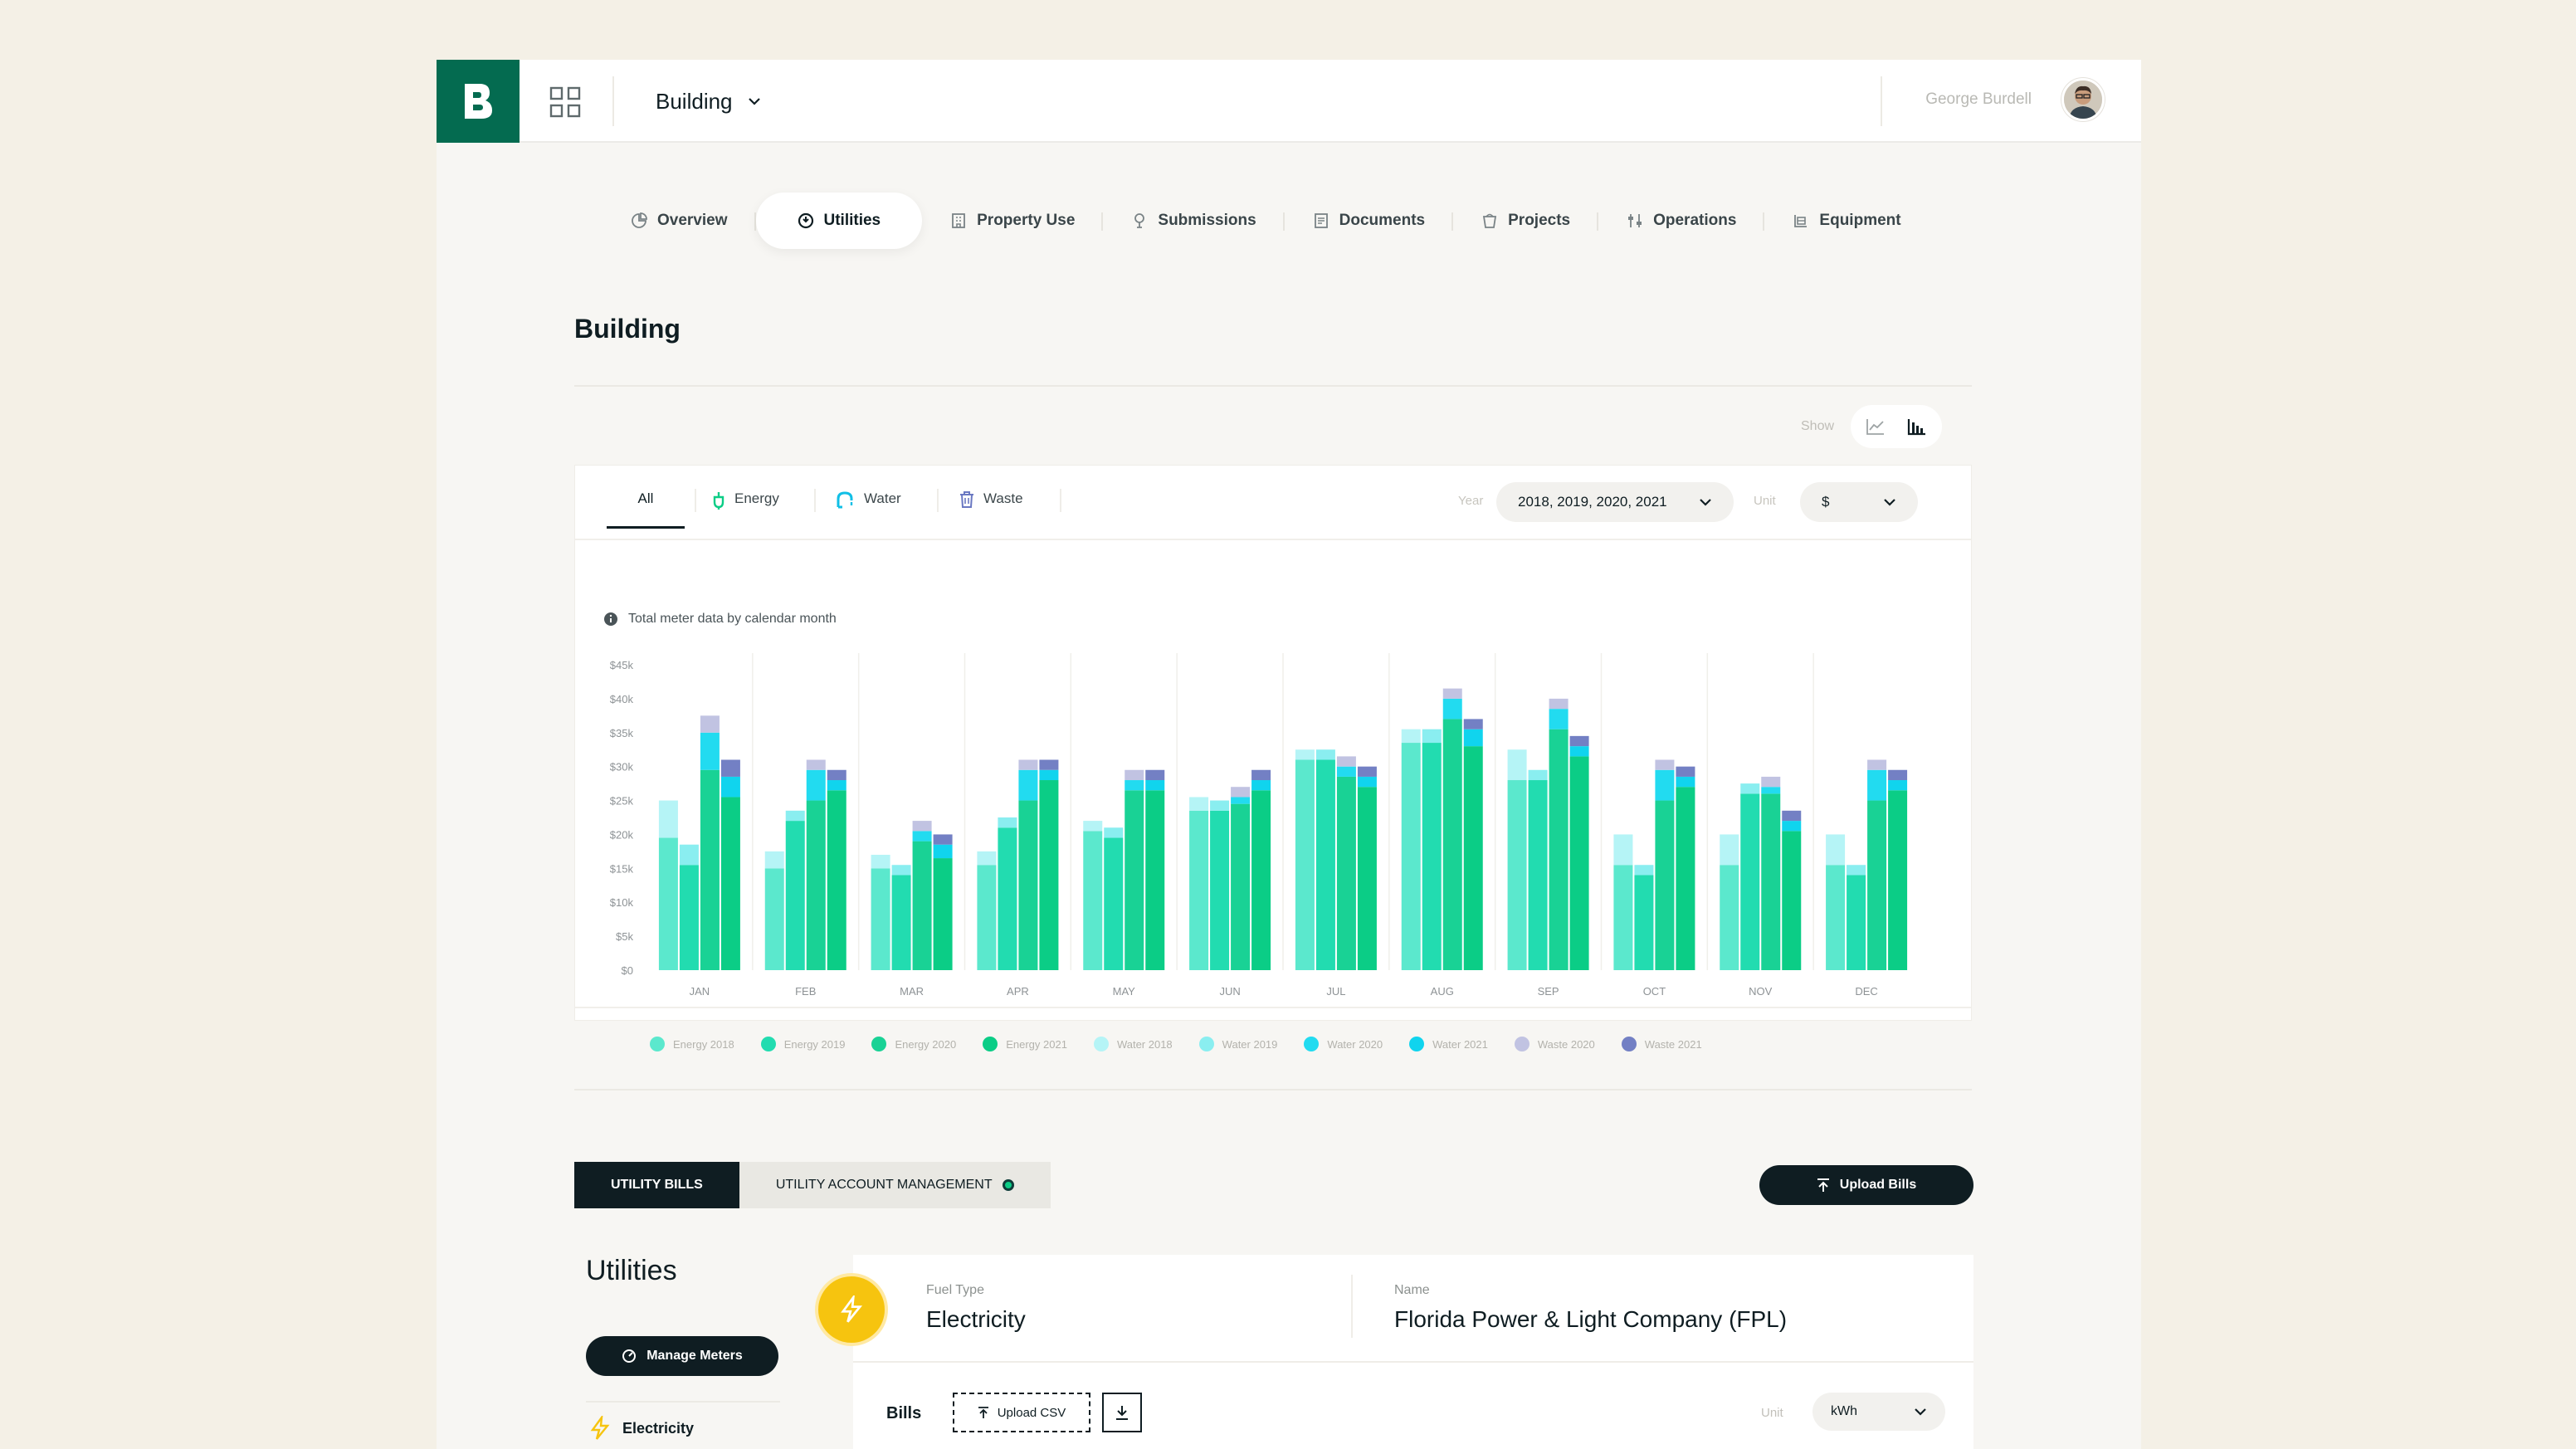 The image size is (2576, 1449). Describe the element at coordinates (1917, 427) in the screenshot. I see `bar-chart-icon` at that location.